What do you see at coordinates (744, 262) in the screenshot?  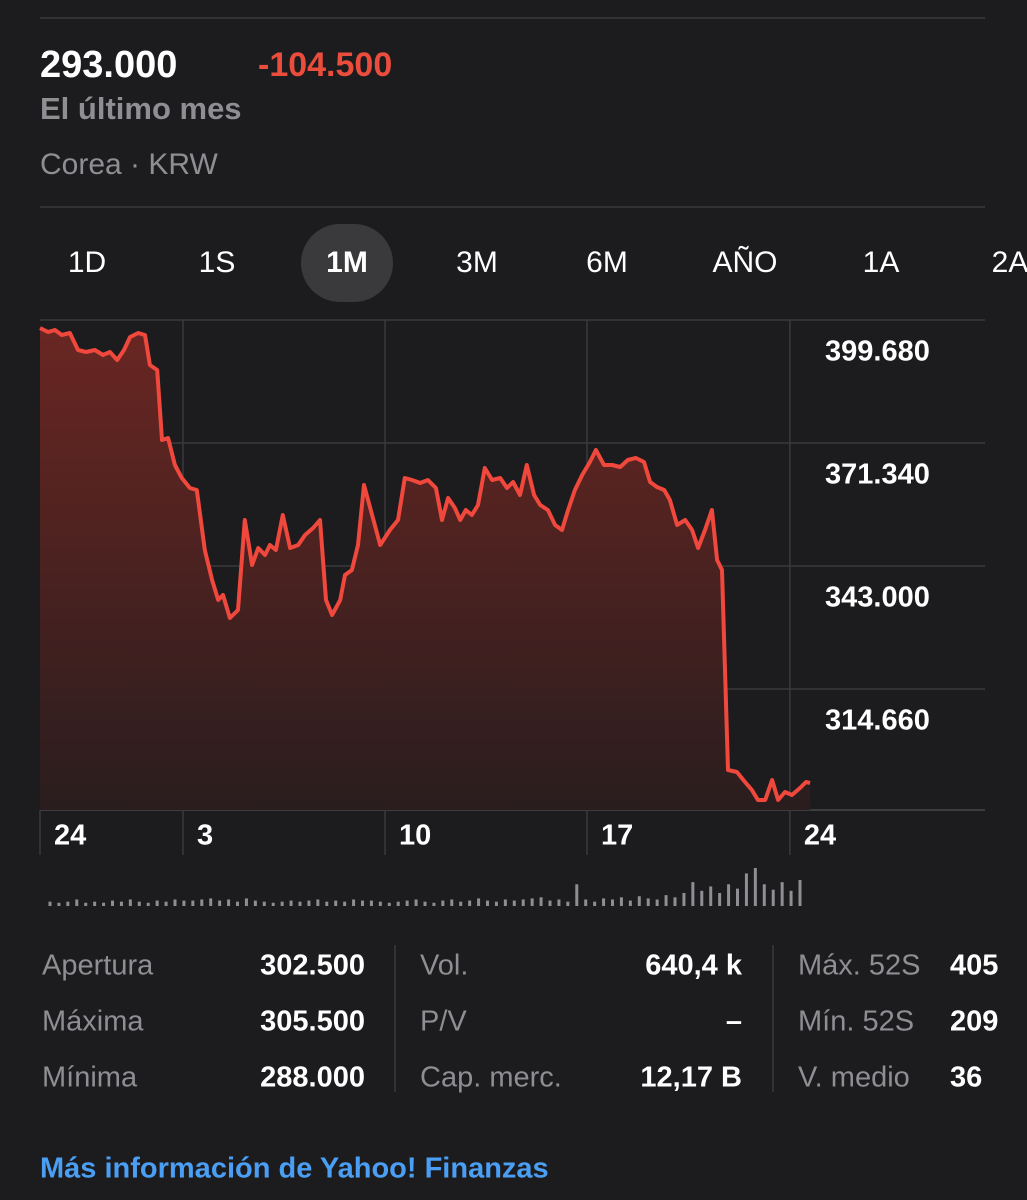 I see `range-button: AÑO` at bounding box center [744, 262].